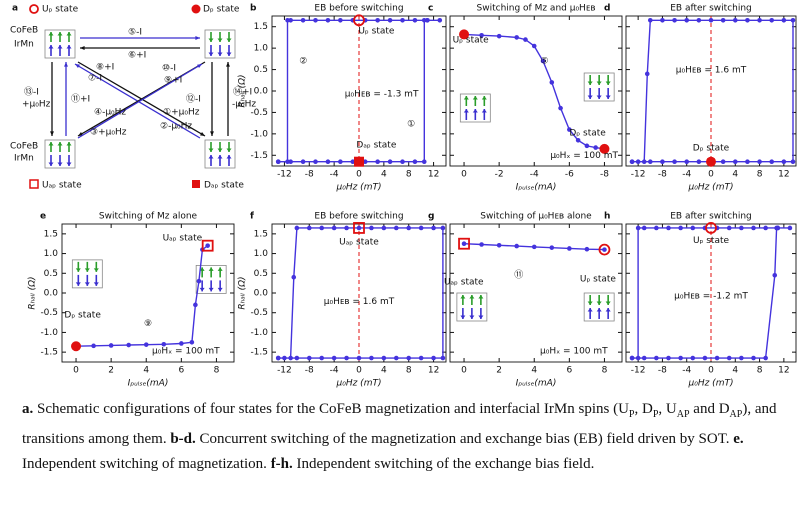  I want to click on y-axis-label: Rₕₐₗₗ (Ω), so click(243, 292).